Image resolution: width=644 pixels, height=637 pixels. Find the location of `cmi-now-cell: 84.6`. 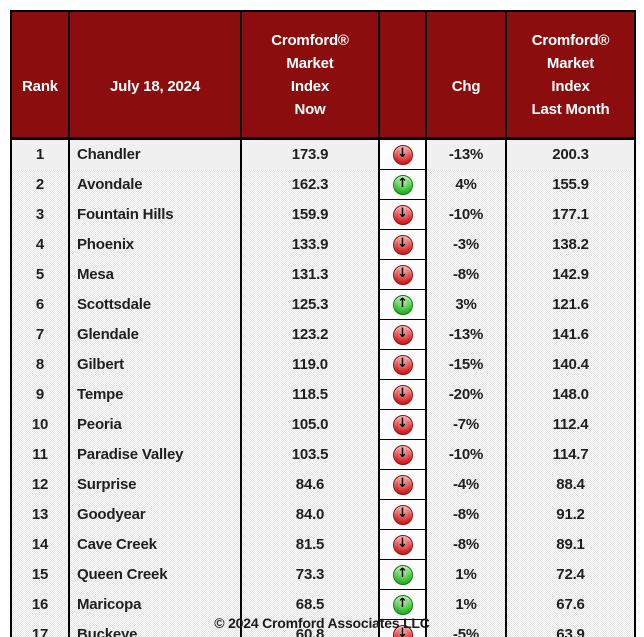

cmi-now-cell: 84.6 is located at coordinates (309, 484).